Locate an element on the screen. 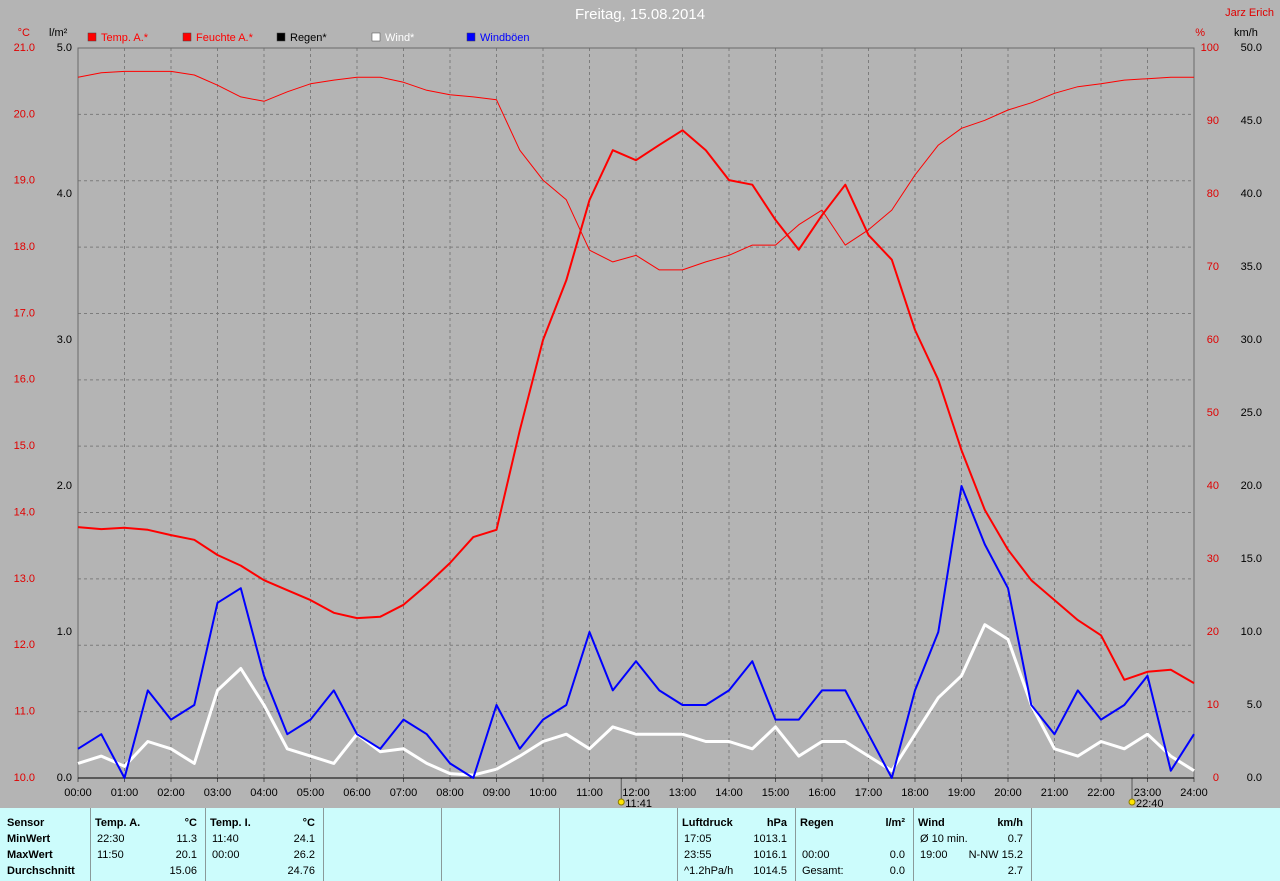 This screenshot has height=881, width=1280. table-cell: km/h is located at coordinates (1010, 823).